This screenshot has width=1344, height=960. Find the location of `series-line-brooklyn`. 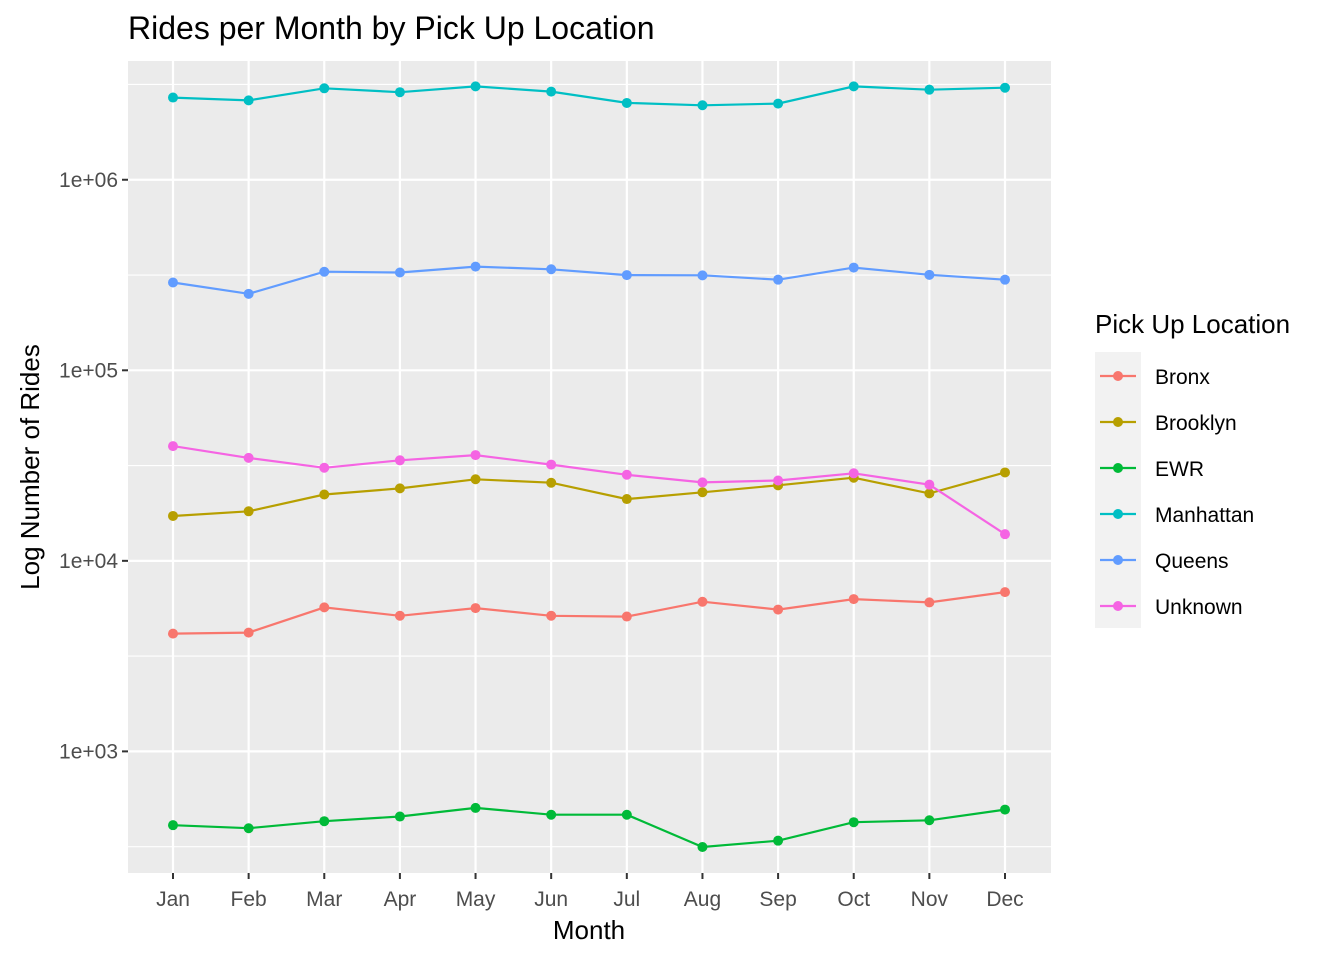

series-line-brooklyn is located at coordinates (589, 494).